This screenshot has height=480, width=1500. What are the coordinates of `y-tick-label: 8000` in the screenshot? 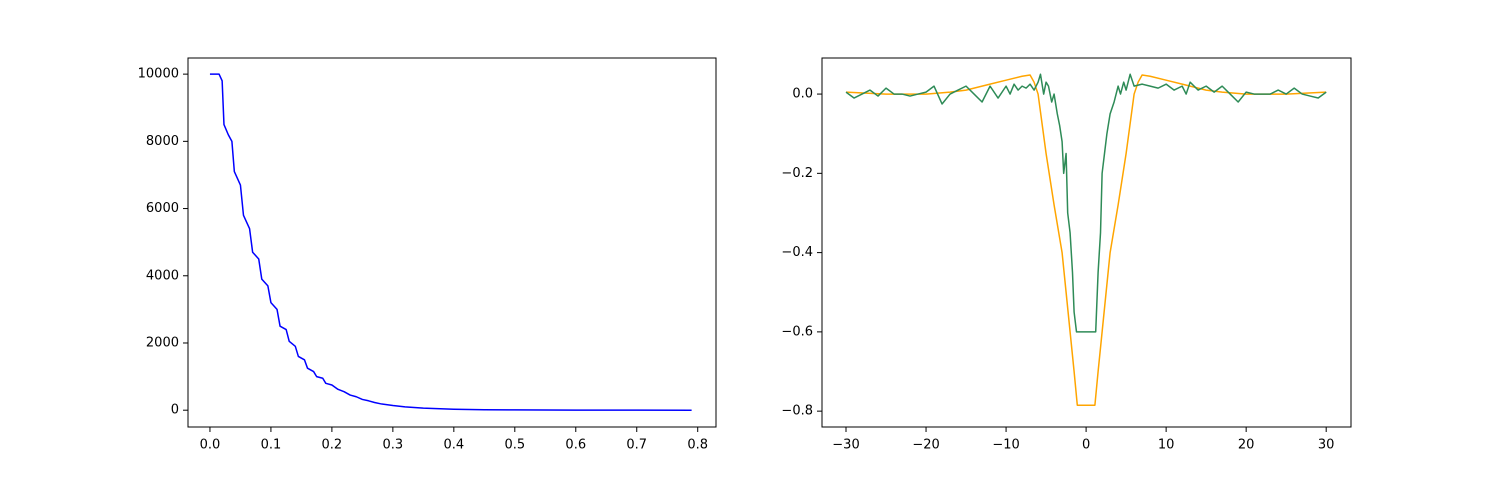 It's located at (162, 141).